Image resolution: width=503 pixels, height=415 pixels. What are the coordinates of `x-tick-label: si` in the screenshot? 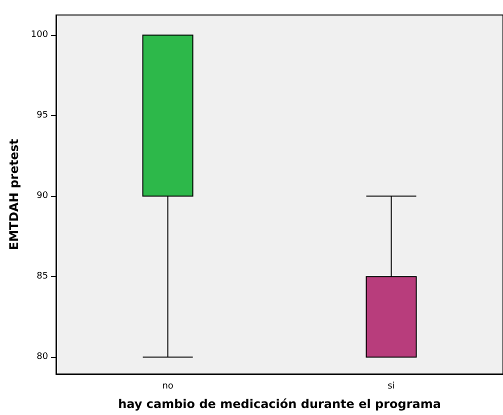 It's located at (391, 387).